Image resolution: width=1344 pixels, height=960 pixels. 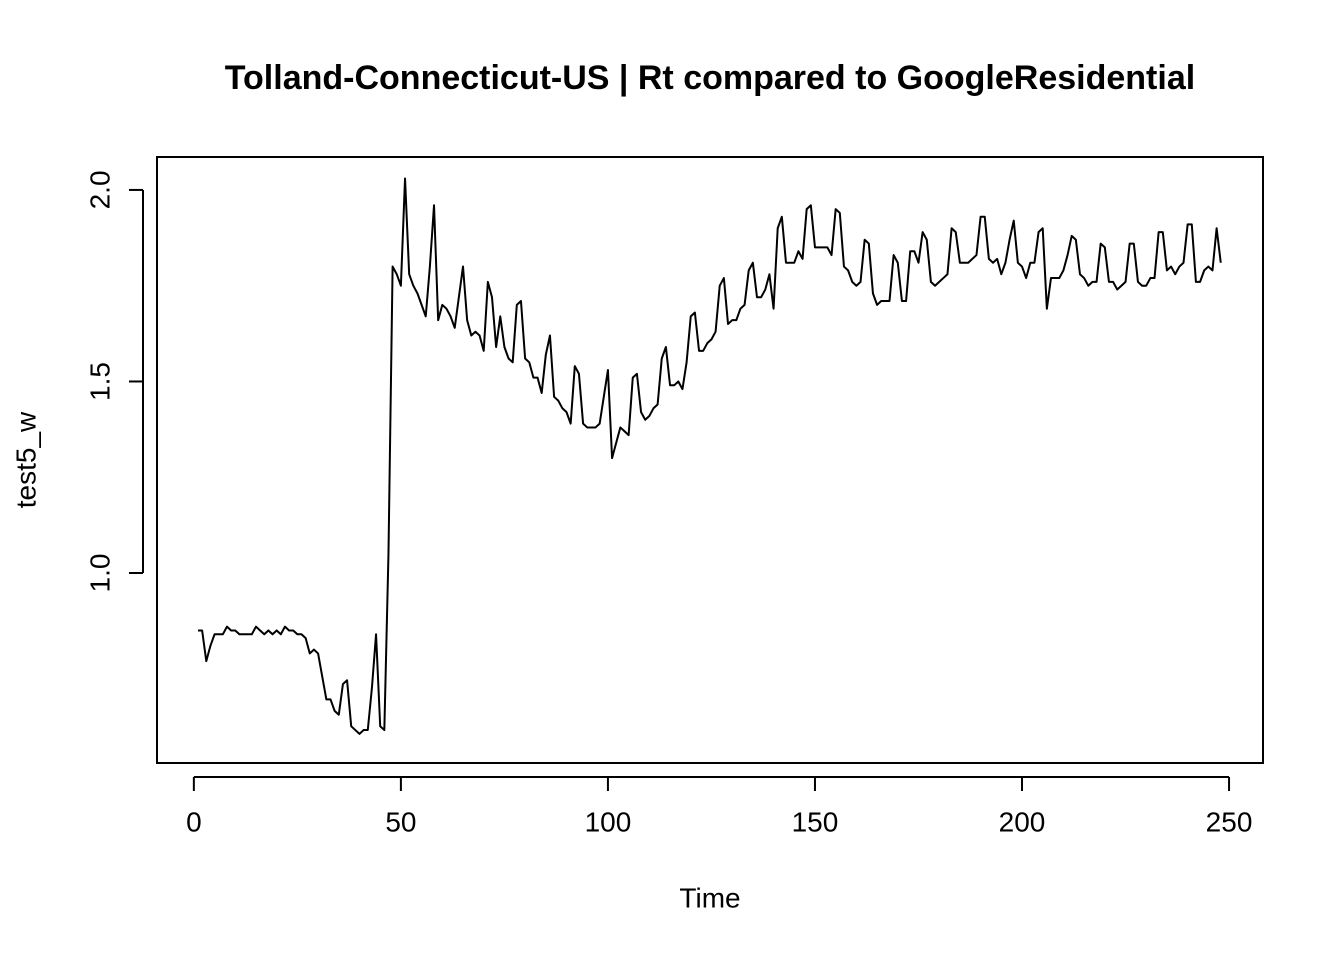 What do you see at coordinates (1022, 821) in the screenshot?
I see `x-tick-label: 200` at bounding box center [1022, 821].